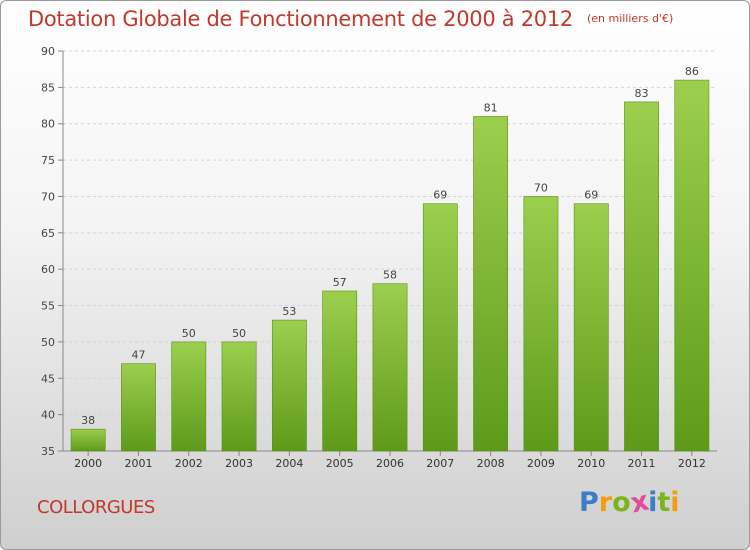  What do you see at coordinates (692, 463) in the screenshot?
I see `x-tick-label-2012: 2012` at bounding box center [692, 463].